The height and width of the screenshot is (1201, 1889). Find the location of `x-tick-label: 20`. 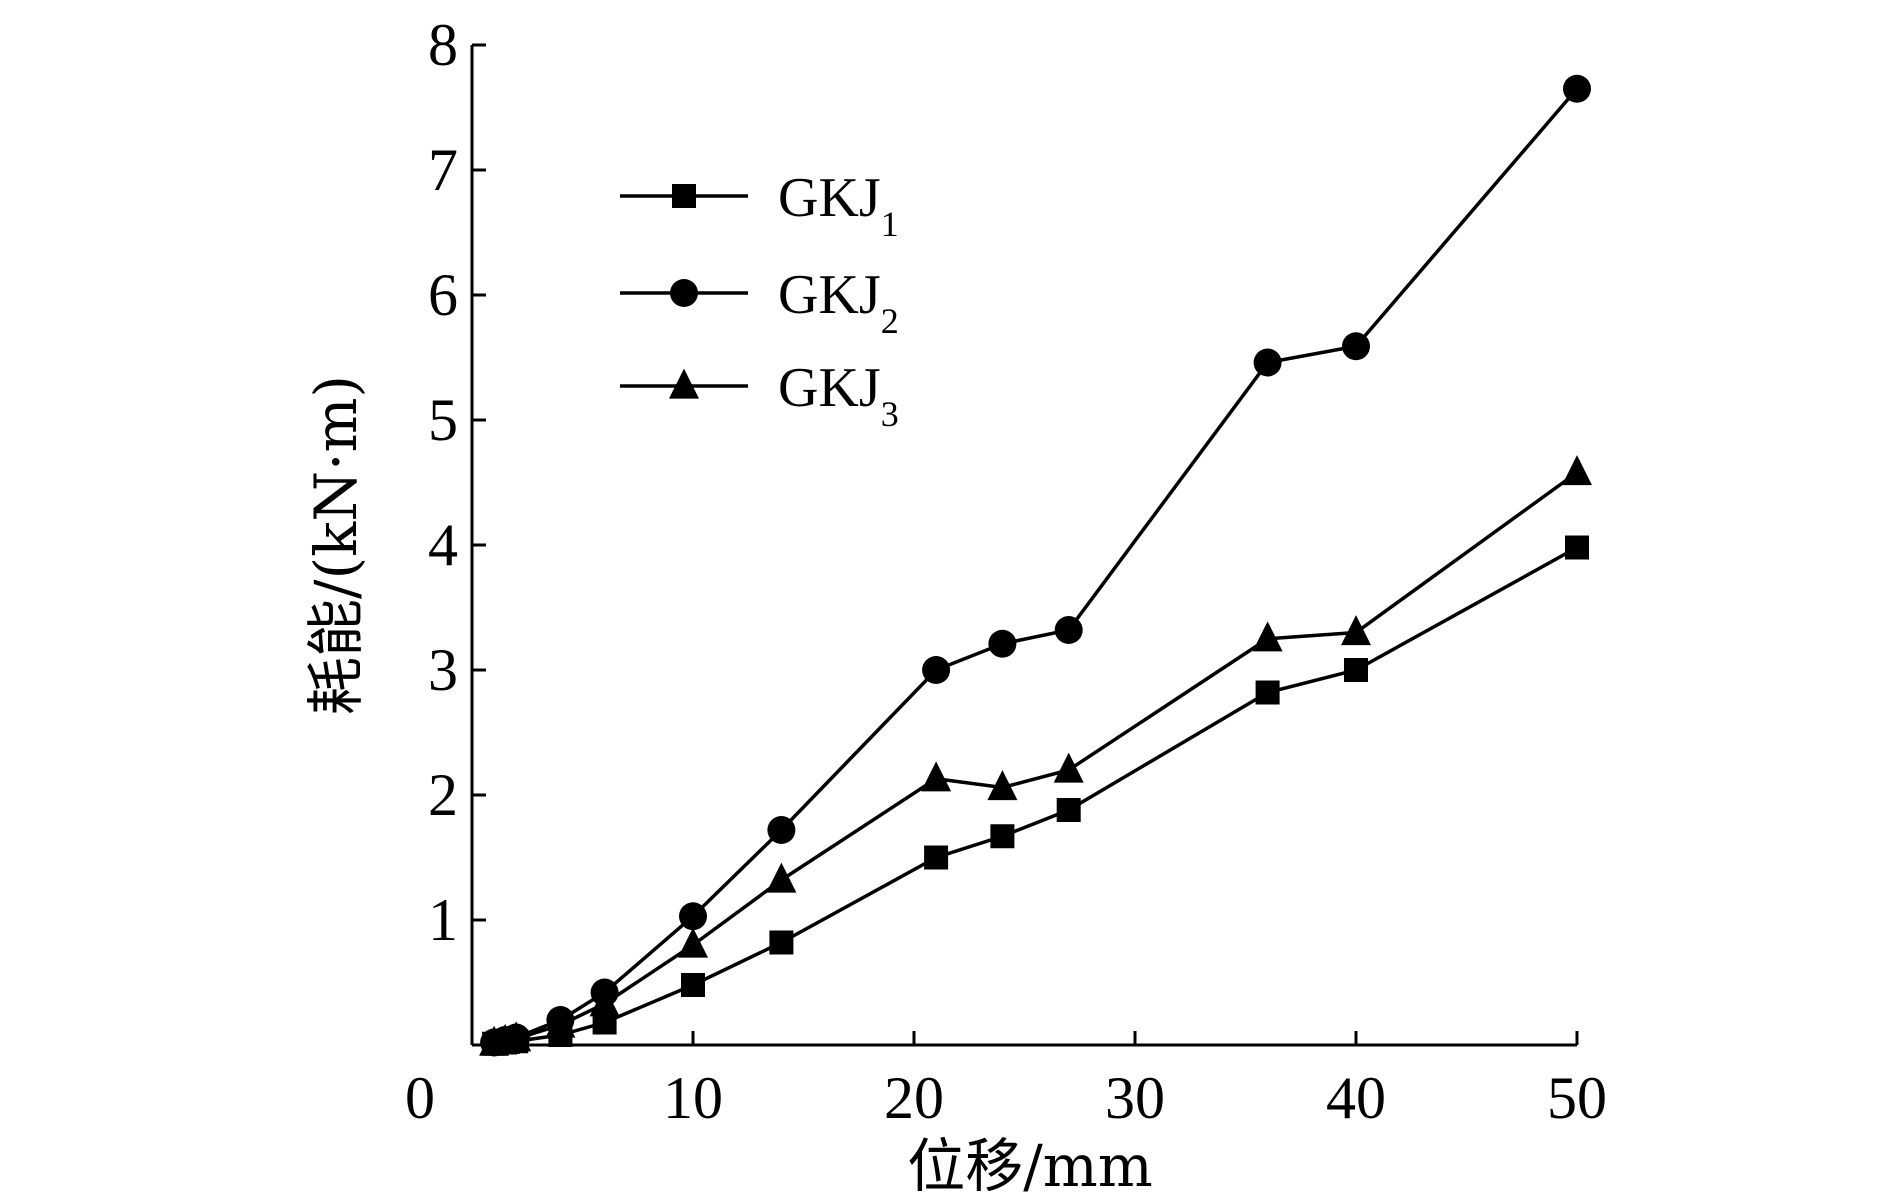

x-tick-label: 20 is located at coordinates (914, 1098).